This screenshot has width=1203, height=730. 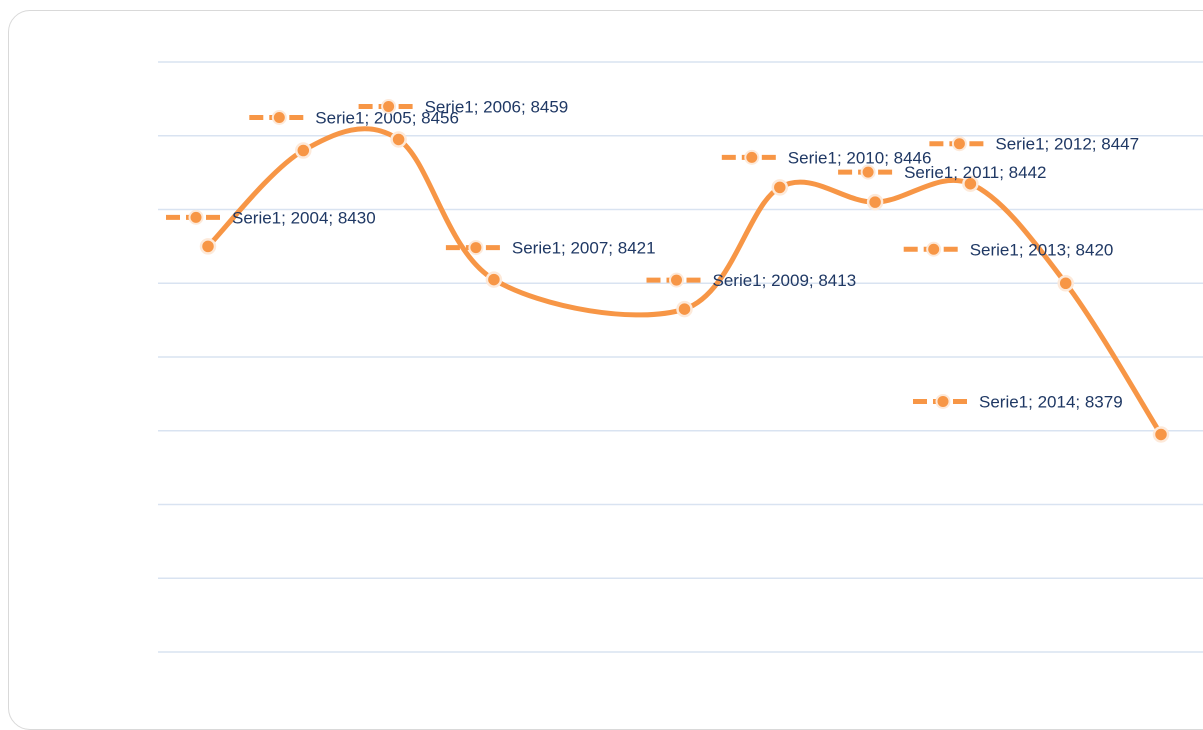 I want to click on data-label-text: Serie1; 2014; 8379, so click(x=1051, y=401).